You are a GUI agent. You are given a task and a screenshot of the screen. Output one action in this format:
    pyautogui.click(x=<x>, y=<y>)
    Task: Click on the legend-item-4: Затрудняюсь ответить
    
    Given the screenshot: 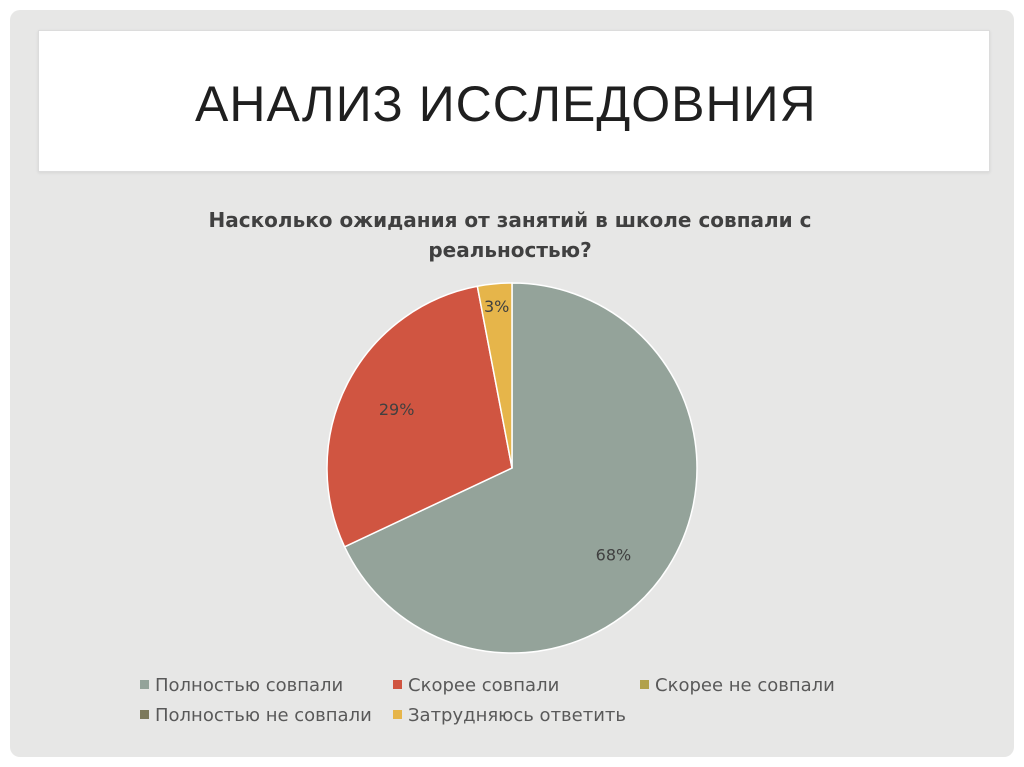 What is the action you would take?
    pyautogui.click(x=509, y=715)
    